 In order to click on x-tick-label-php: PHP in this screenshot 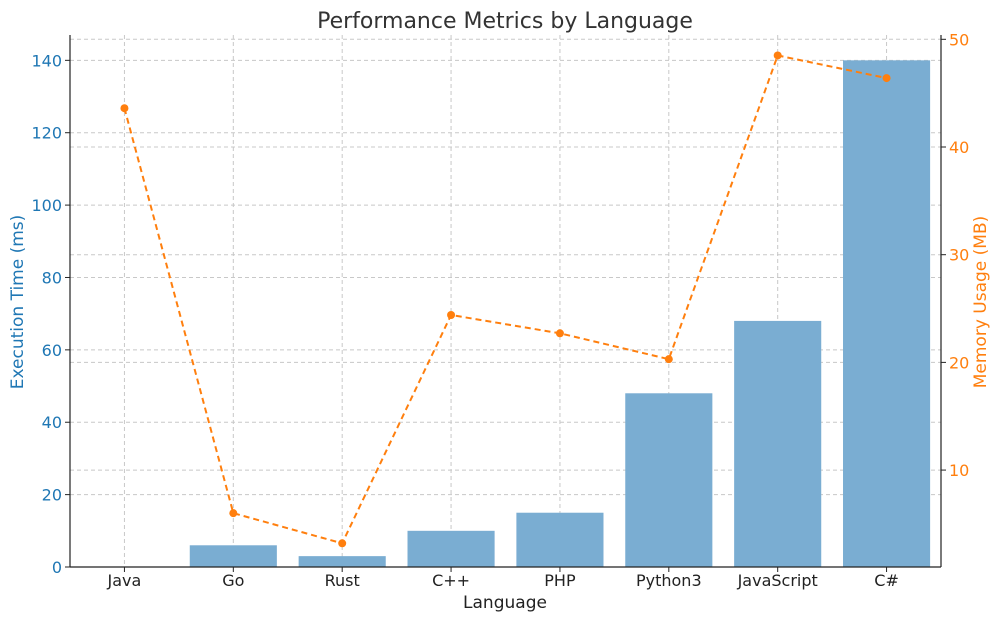, I will do `click(560, 580)`.